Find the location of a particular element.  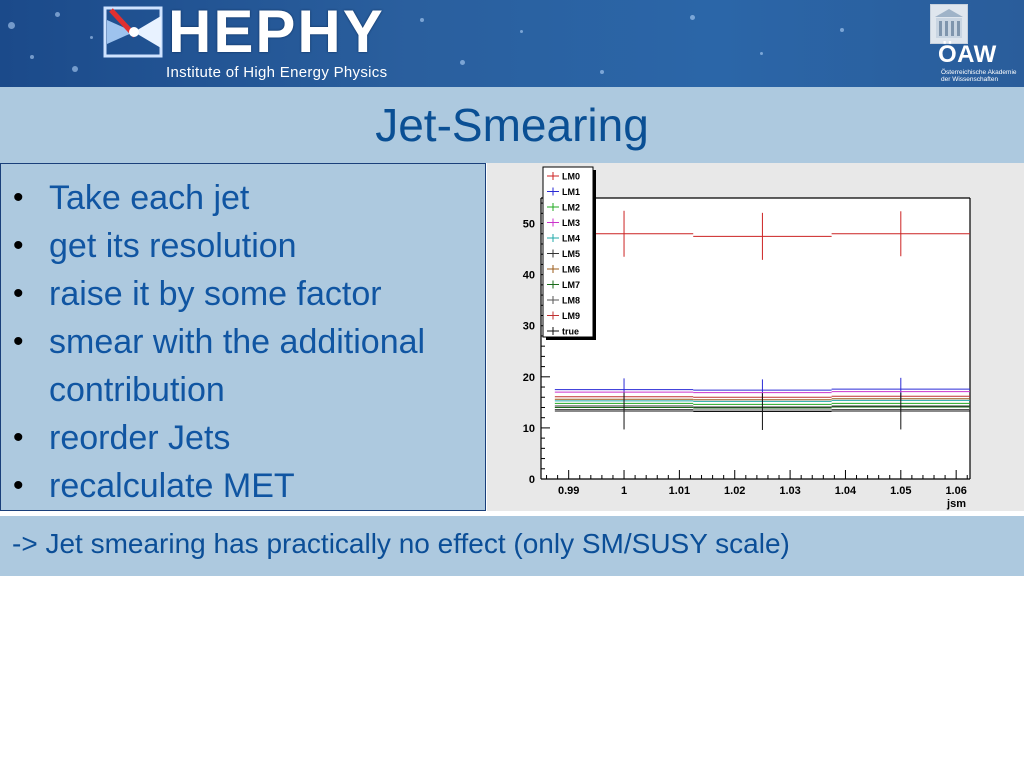

legend-label: LM5 is located at coordinates (571, 254).